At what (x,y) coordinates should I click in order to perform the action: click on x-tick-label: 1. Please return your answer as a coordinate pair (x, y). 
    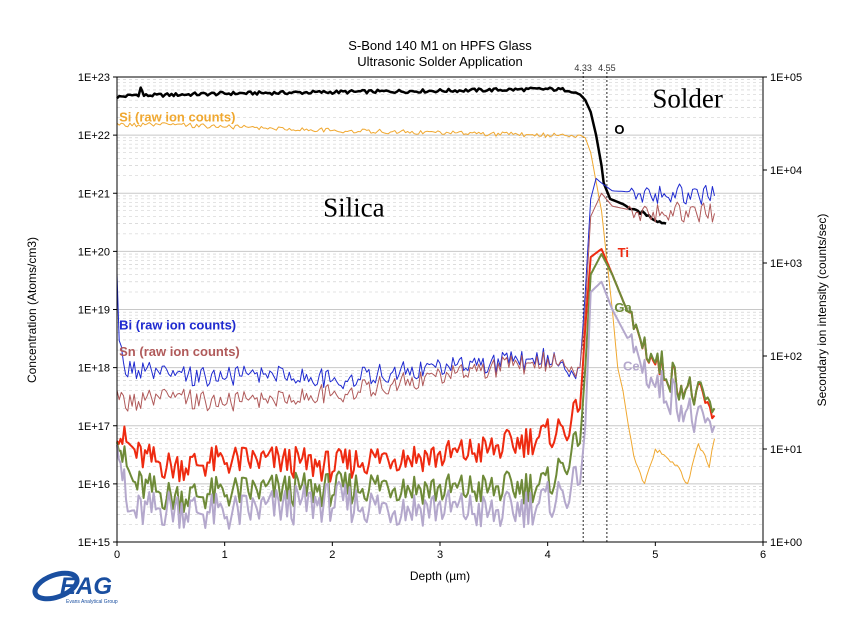
    Looking at the image, I should click on (225, 555).